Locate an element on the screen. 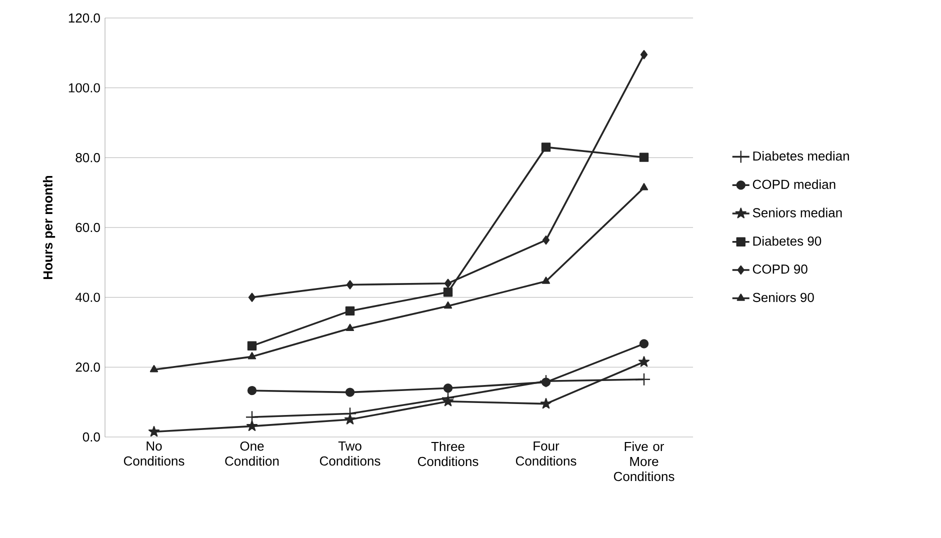  y-tick-label: 40.0 is located at coordinates (87, 297).